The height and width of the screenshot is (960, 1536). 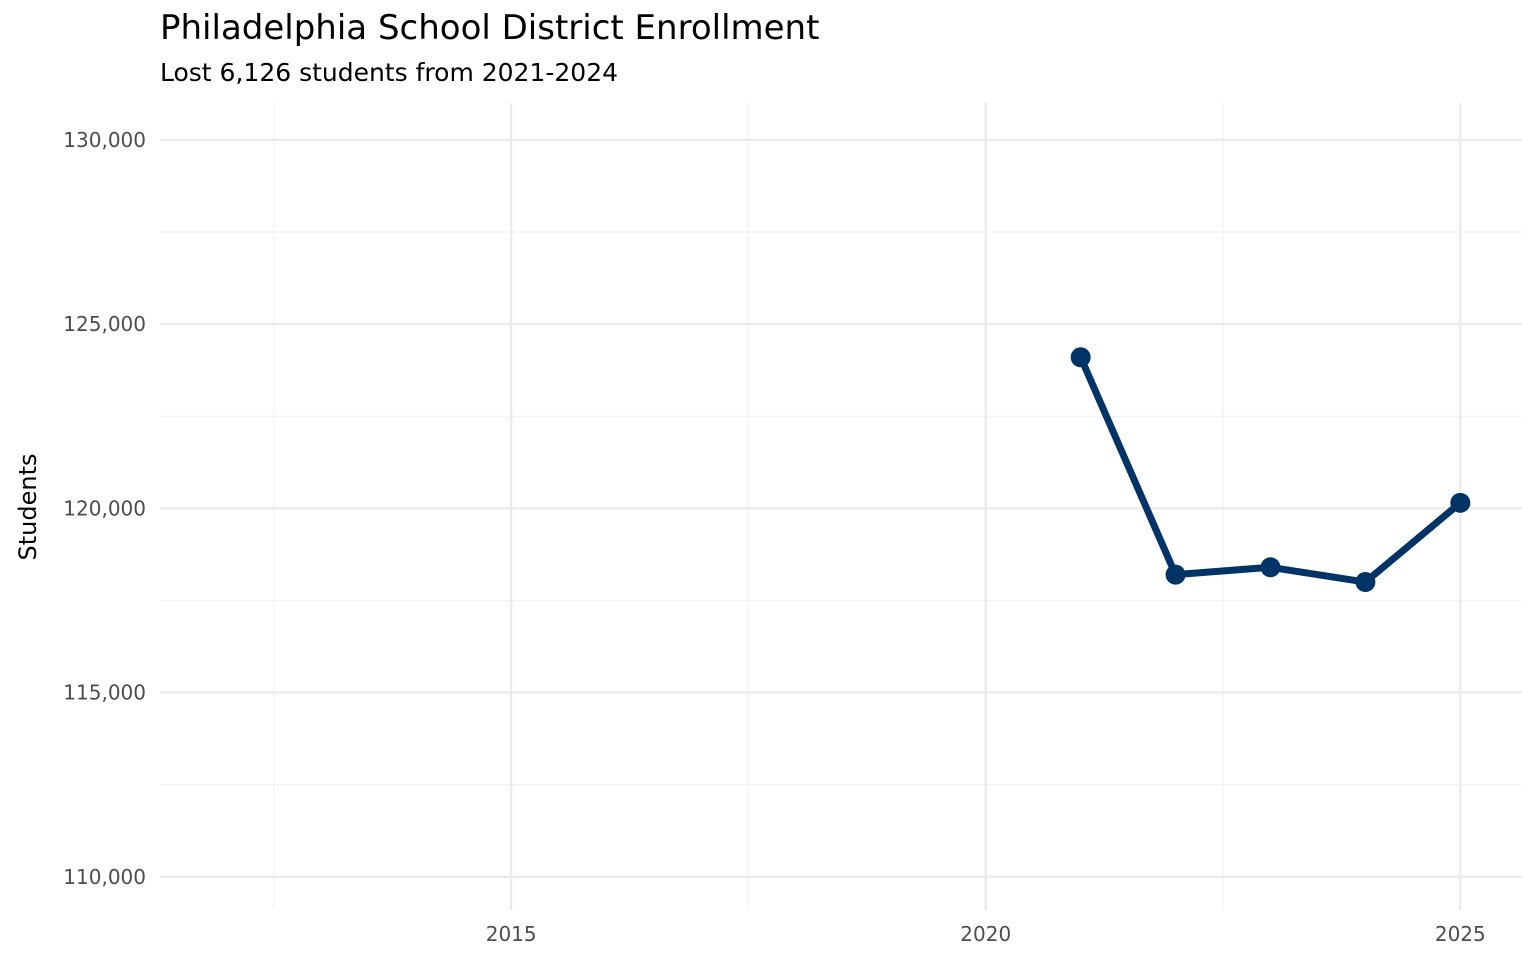 What do you see at coordinates (104, 140) in the screenshot?
I see `y-tick-label: 130,000` at bounding box center [104, 140].